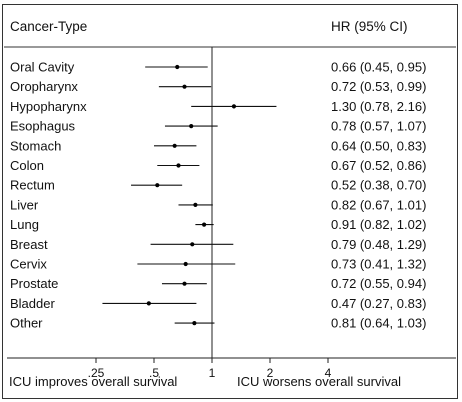  What do you see at coordinates (369, 26) in the screenshot?
I see `header-hr-ci: HR (95% CI)` at bounding box center [369, 26].